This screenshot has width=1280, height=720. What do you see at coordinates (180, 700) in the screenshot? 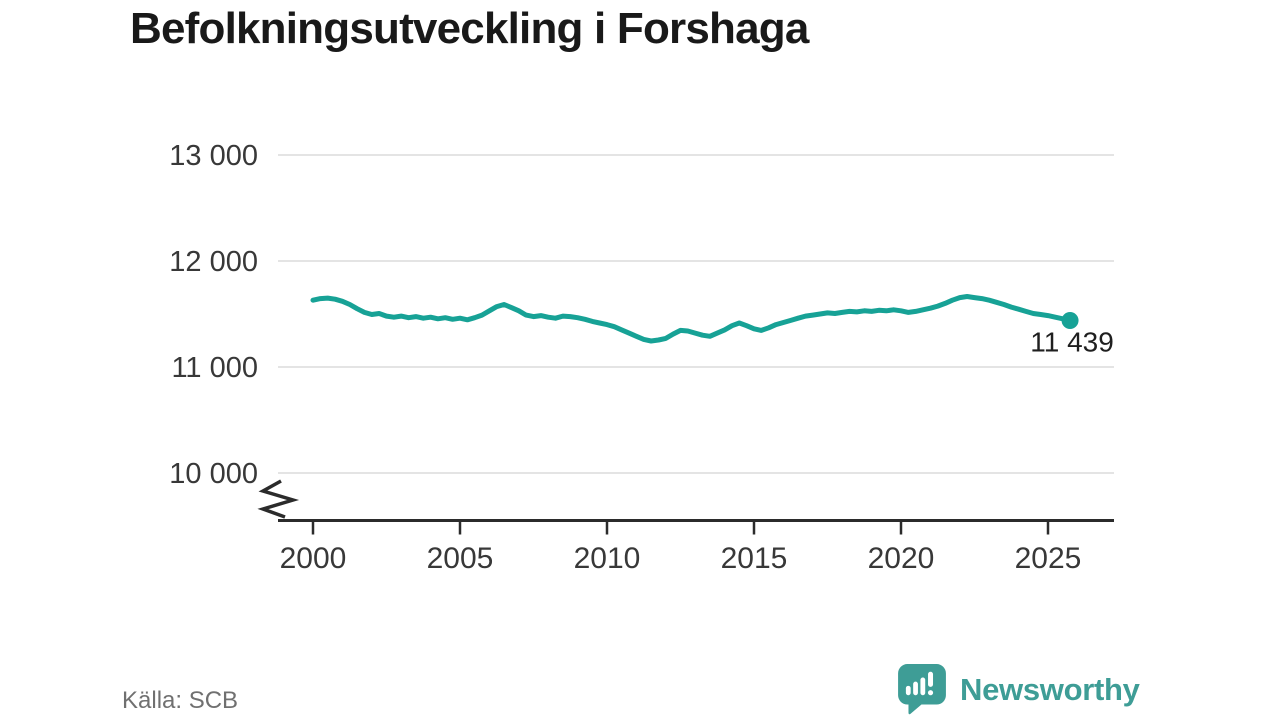
I see `source-label: Källa: SCB` at bounding box center [180, 700].